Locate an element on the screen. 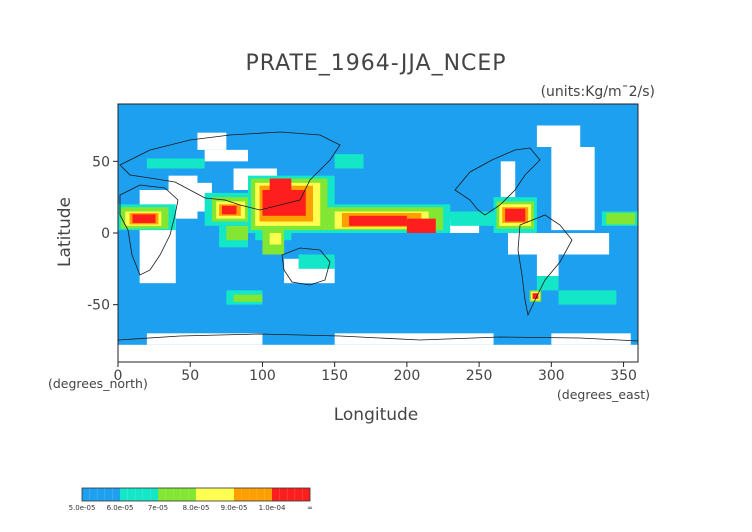  colorbar-frame is located at coordinates (196, 494).